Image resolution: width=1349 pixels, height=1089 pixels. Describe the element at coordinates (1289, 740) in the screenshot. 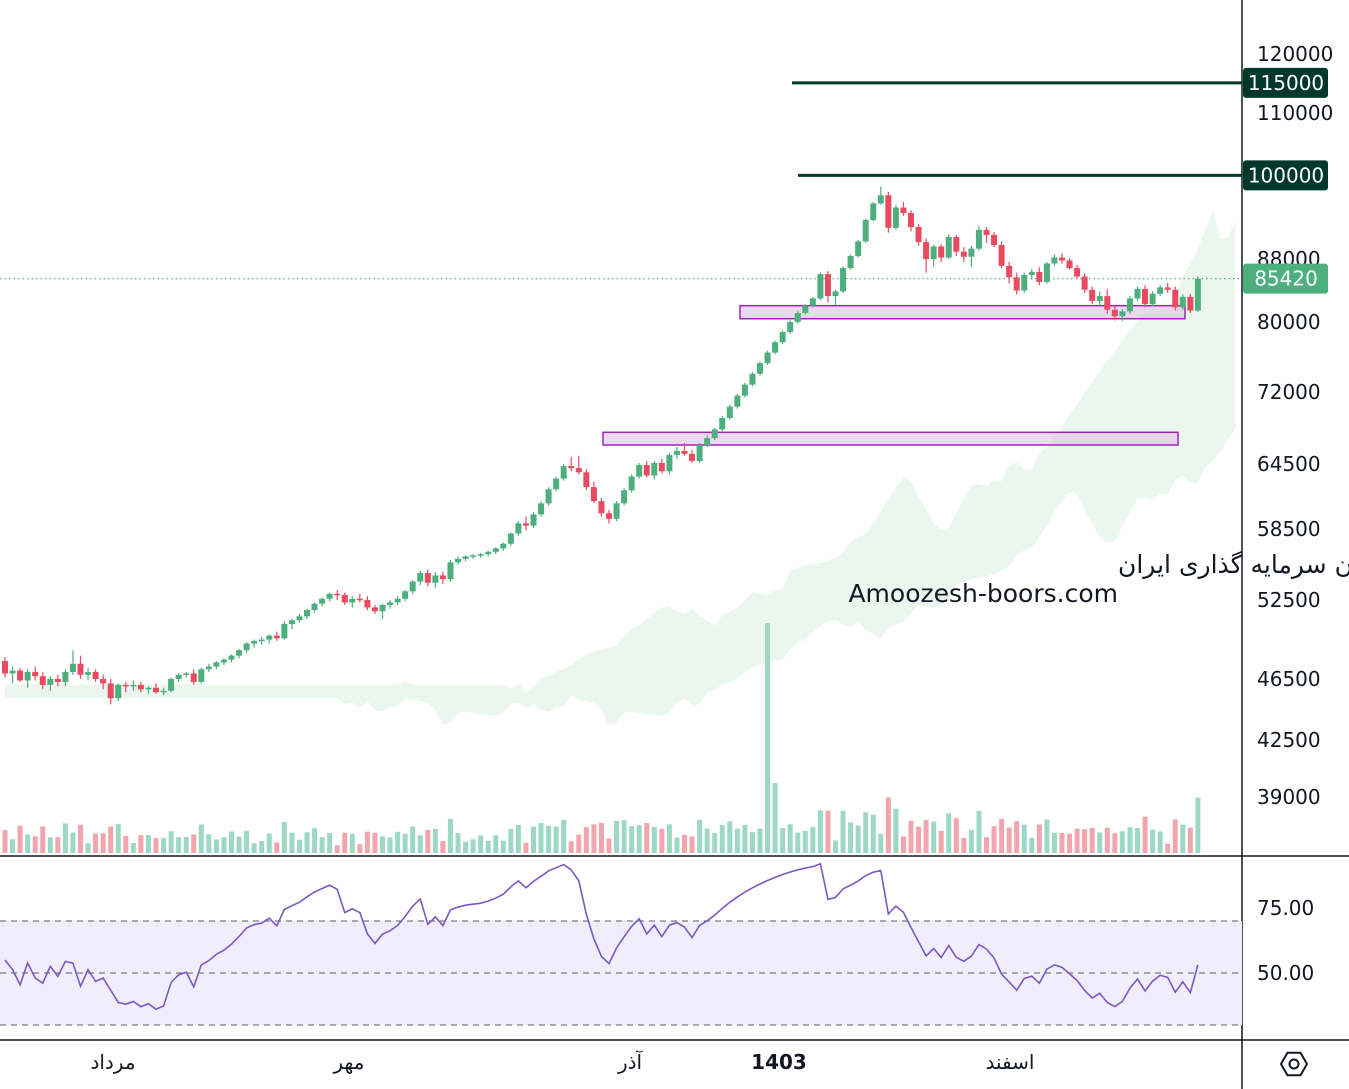

I see `price-tick-label: 42500` at that location.